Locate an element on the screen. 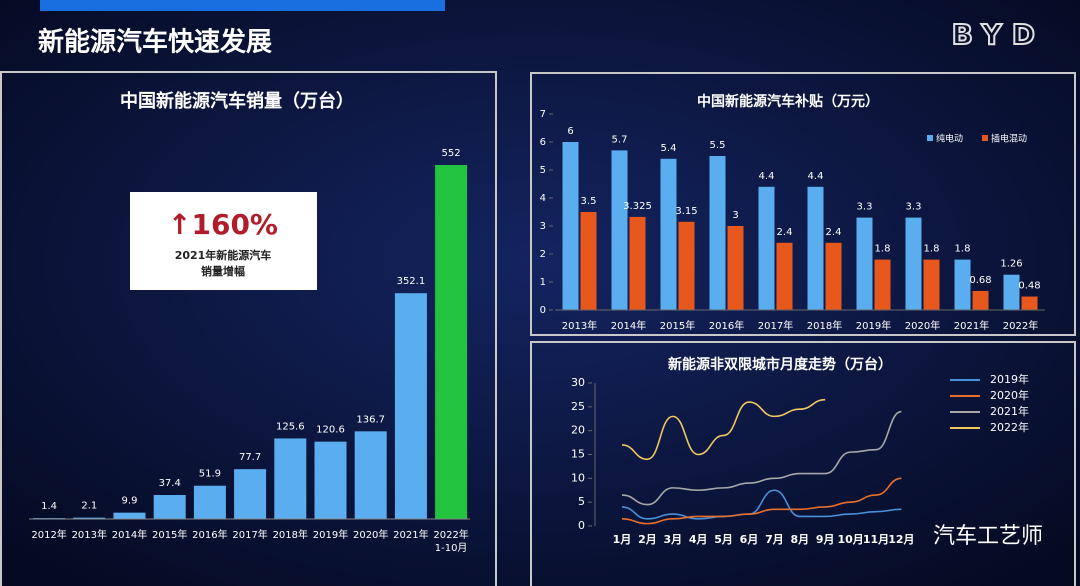 The width and height of the screenshot is (1080, 586). legend-label: 插电混动 is located at coordinates (1009, 139).